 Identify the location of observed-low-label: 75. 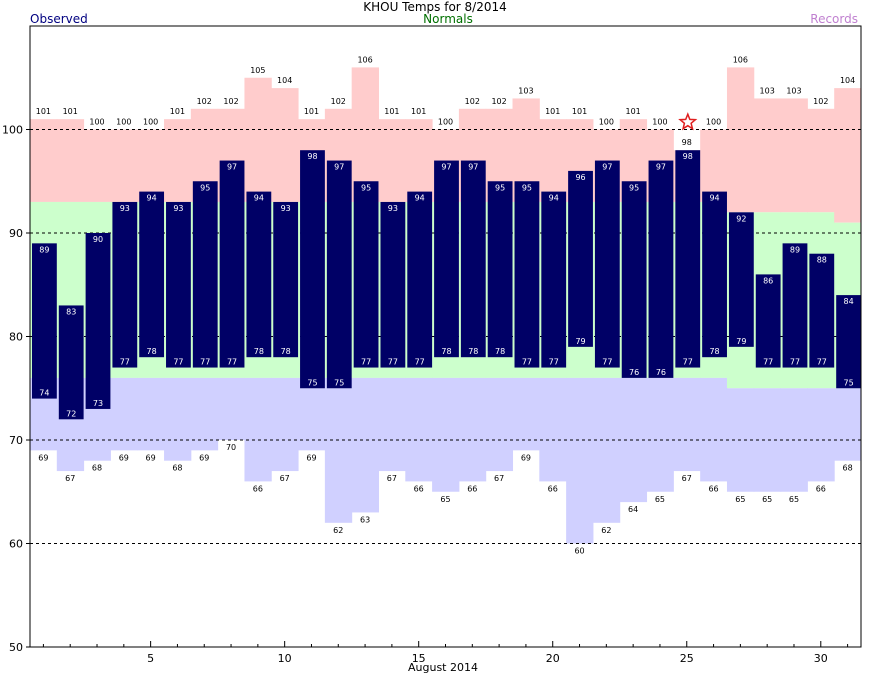
(312, 382).